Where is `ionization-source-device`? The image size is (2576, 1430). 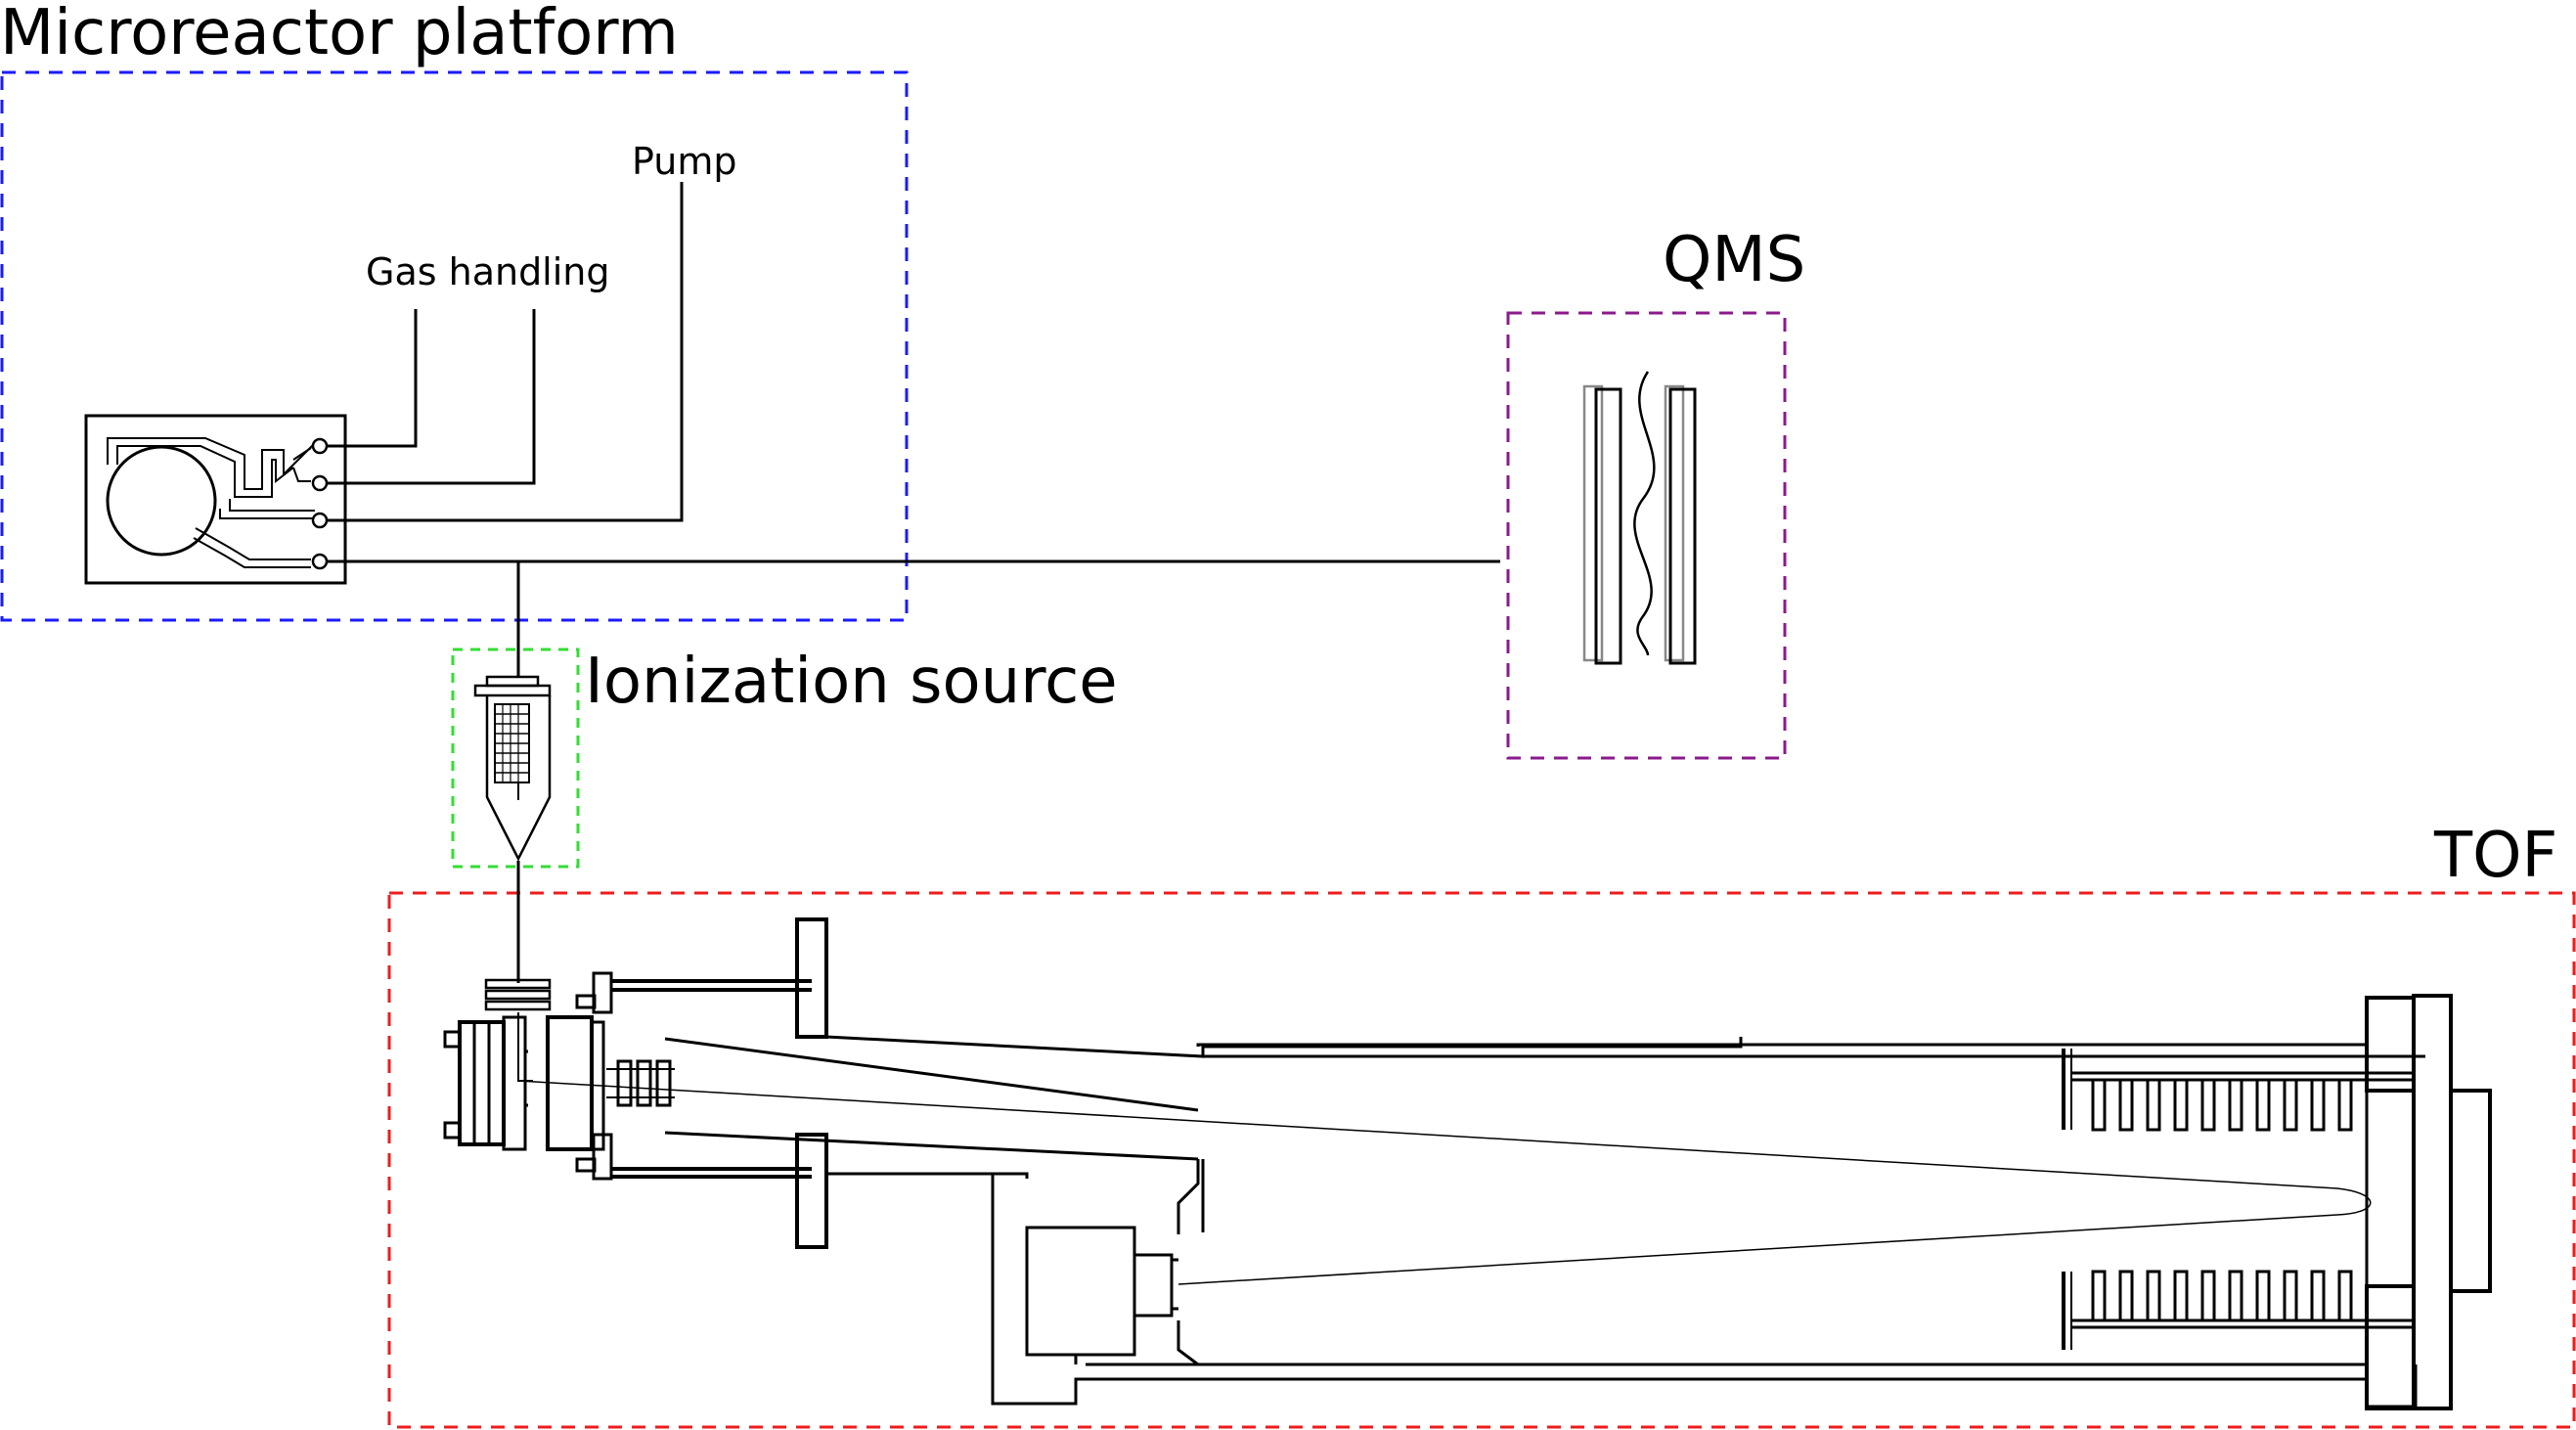
ionization-source-device is located at coordinates (513, 769).